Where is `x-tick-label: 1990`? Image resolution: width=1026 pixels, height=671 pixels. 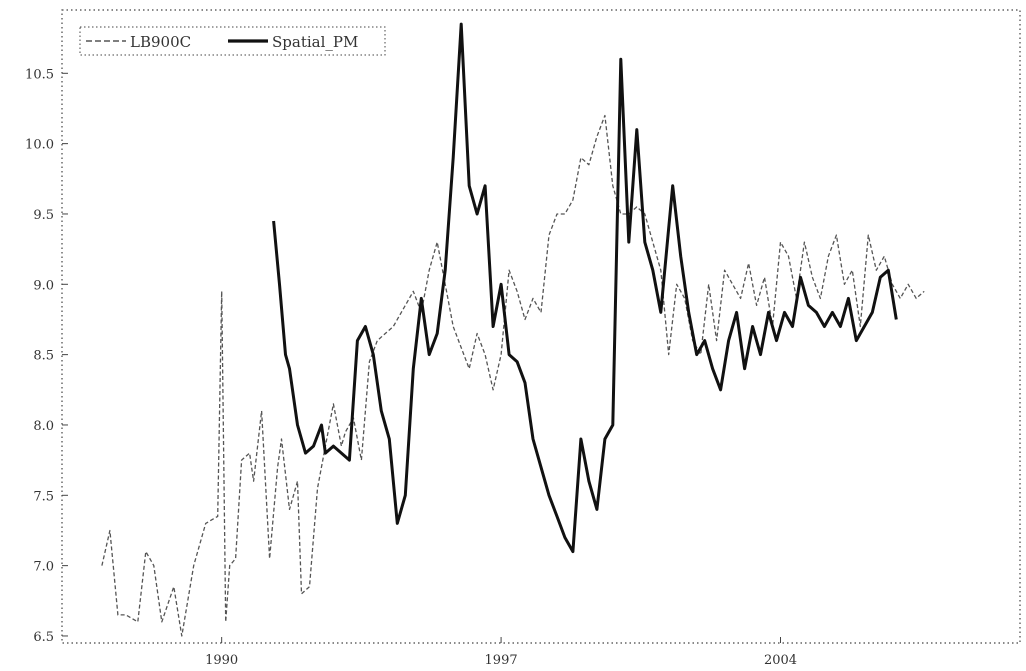
x-tick-label: 1990 is located at coordinates (221, 660).